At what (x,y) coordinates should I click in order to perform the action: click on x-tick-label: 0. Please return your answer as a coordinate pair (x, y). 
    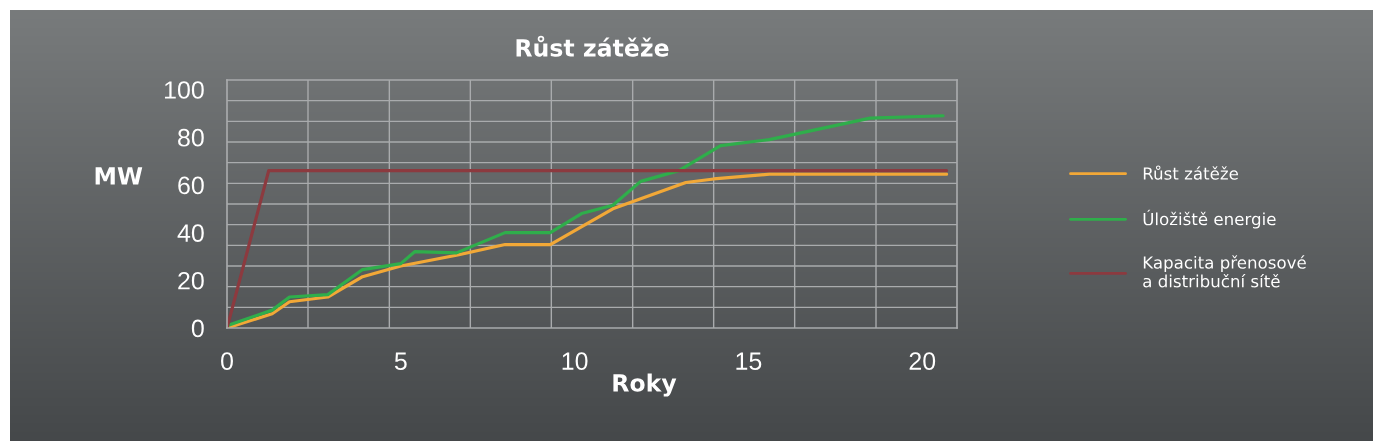
    Looking at the image, I should click on (227, 361).